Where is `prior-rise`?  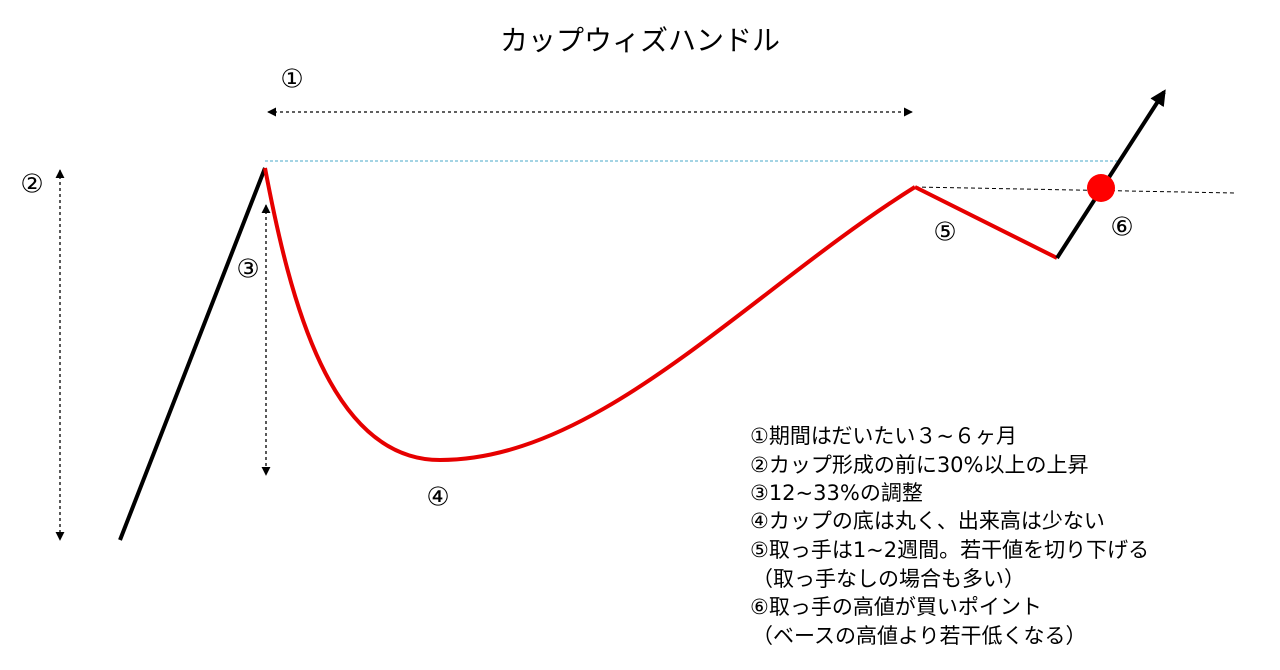
prior-rise is located at coordinates (192, 354).